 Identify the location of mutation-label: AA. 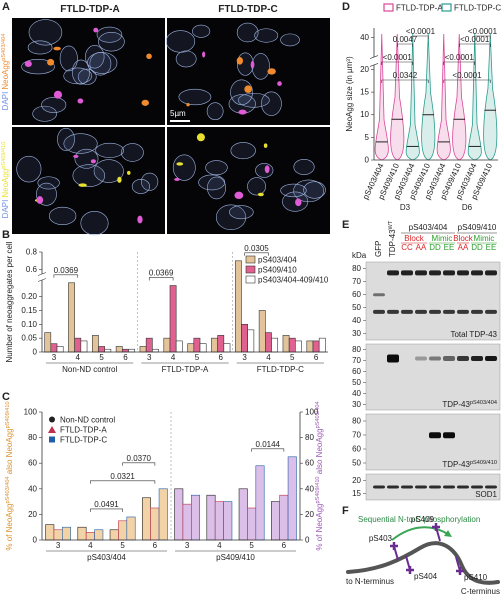
(463, 247).